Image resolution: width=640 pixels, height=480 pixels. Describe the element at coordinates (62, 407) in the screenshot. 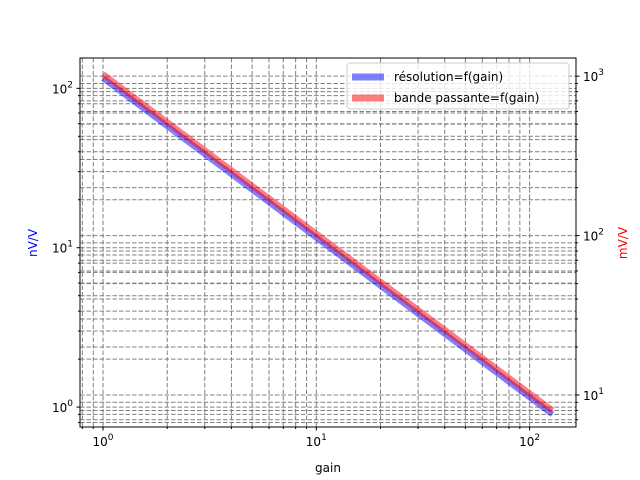

I see `y-left-tick-label: 10⁰` at that location.